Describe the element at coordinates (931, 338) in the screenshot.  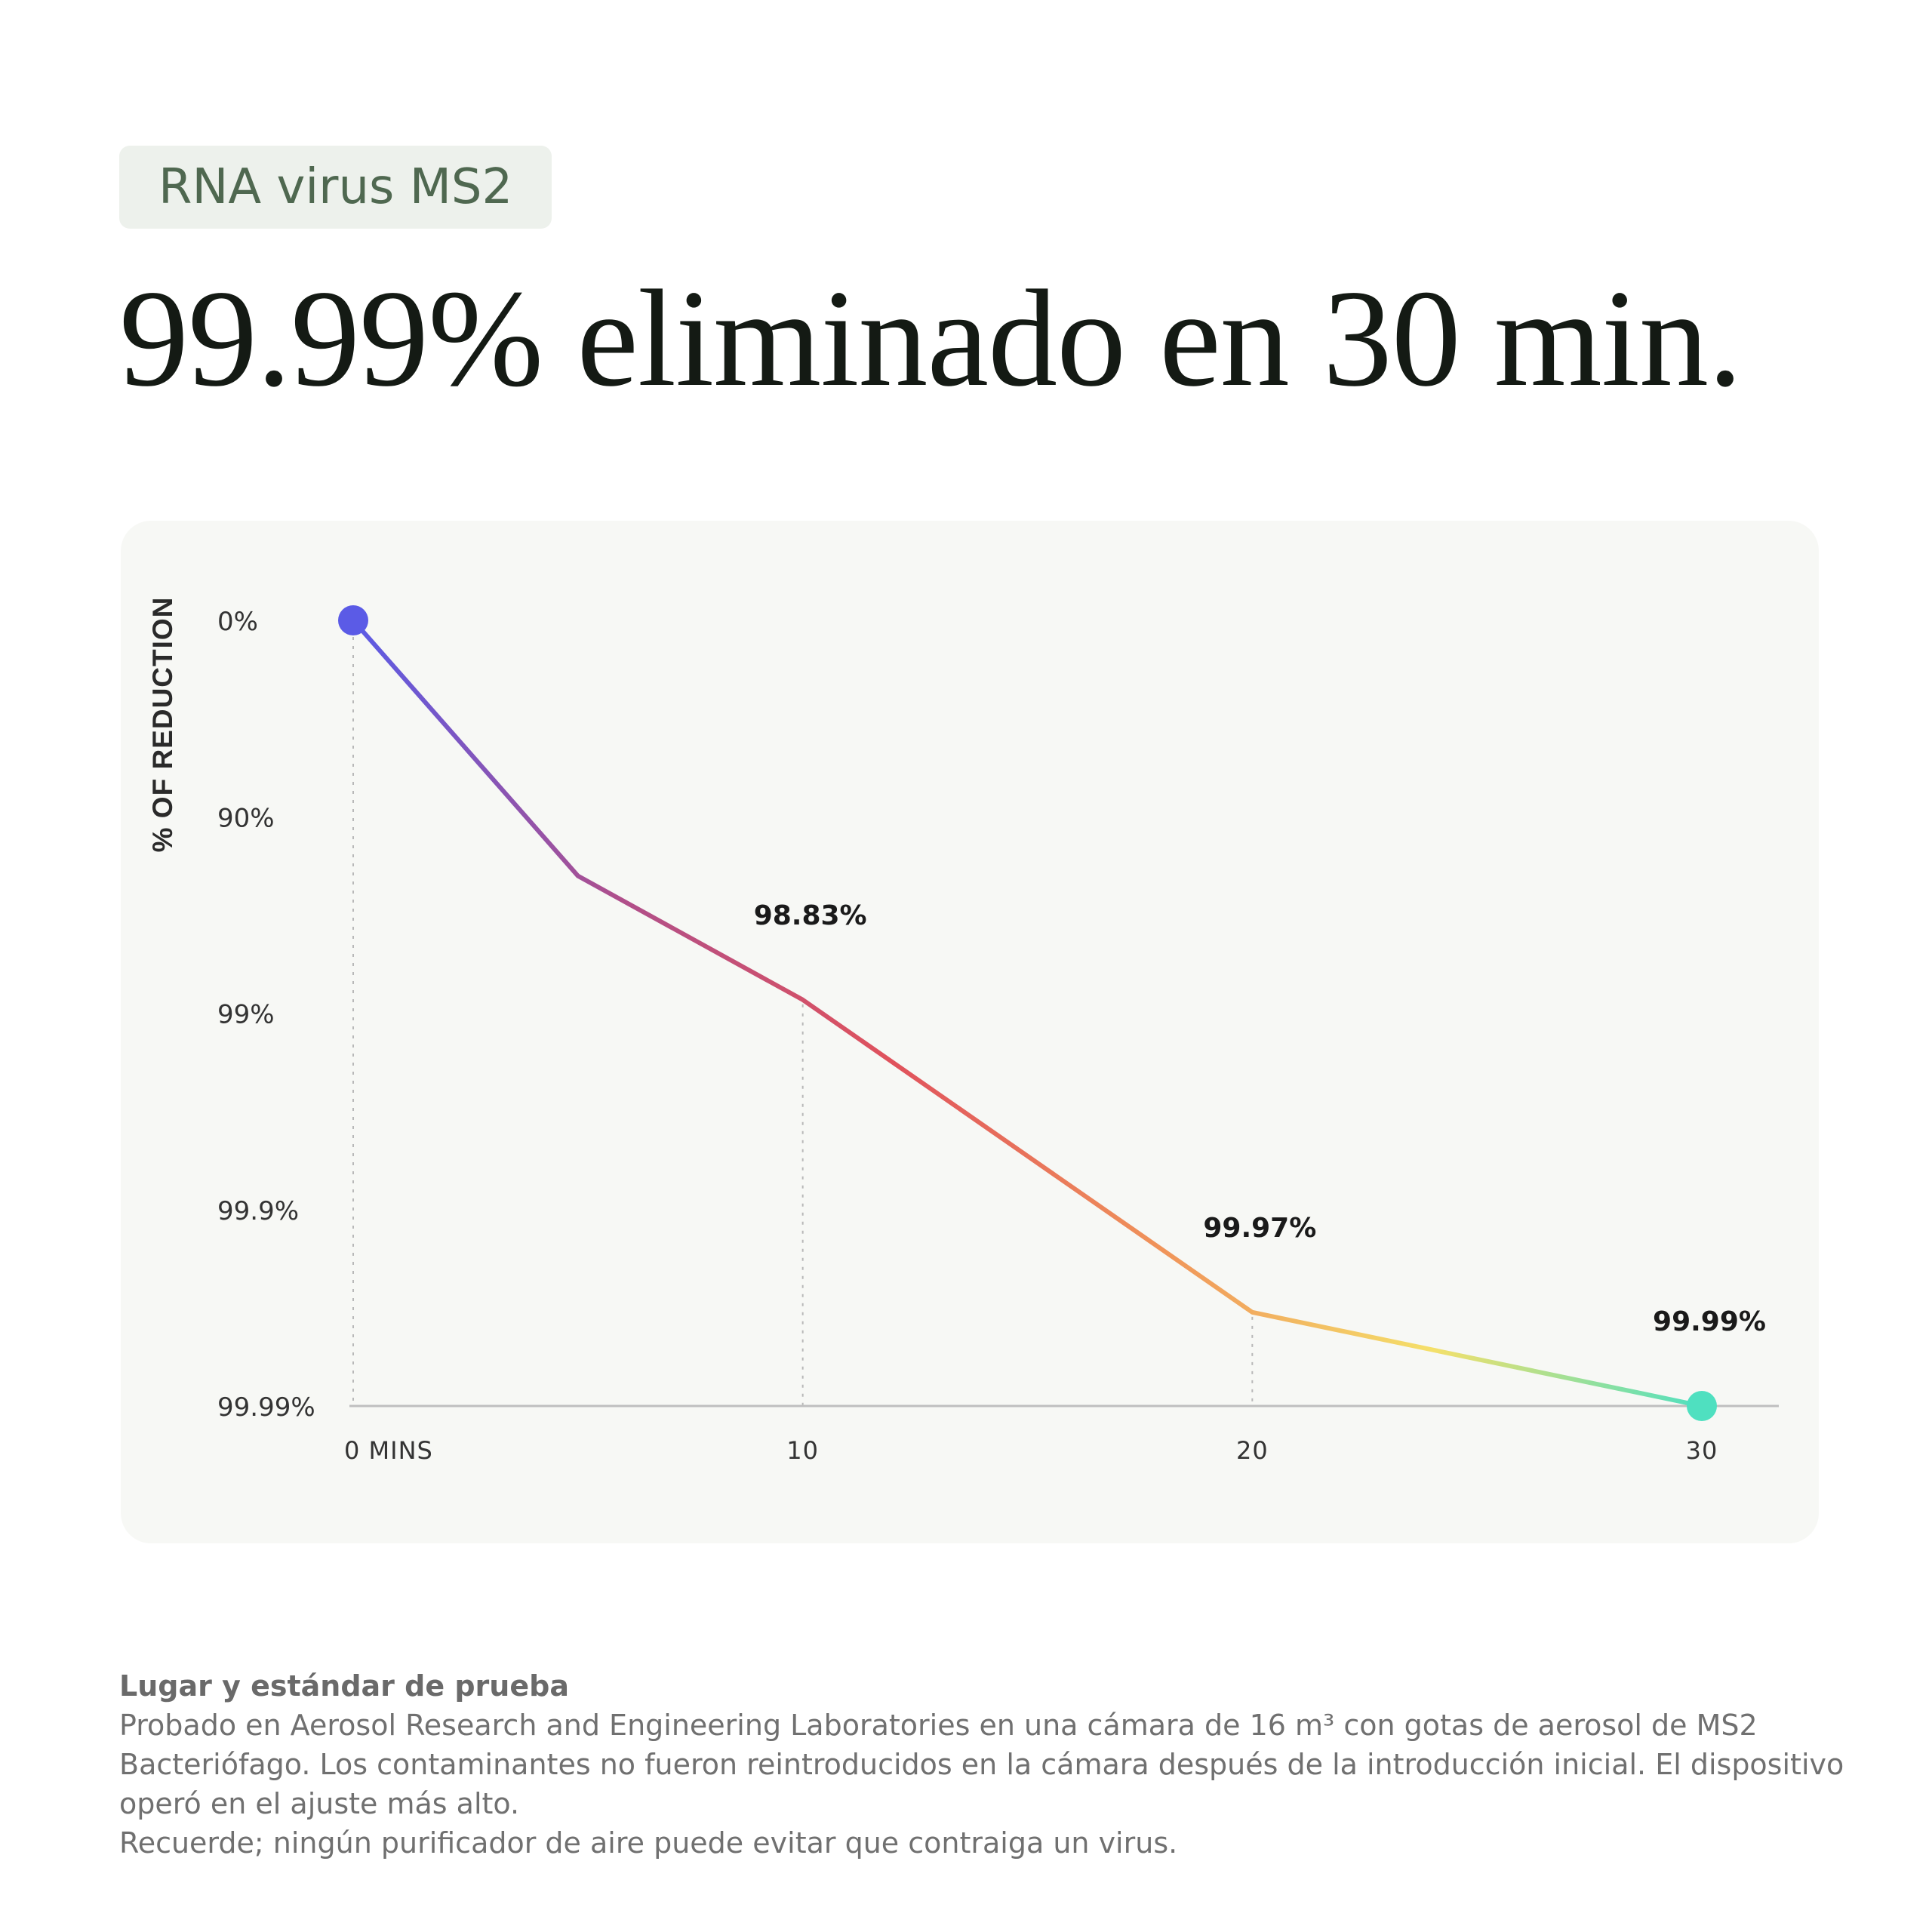
I see `headline: 99.99% eliminado en 30 min.` at that location.